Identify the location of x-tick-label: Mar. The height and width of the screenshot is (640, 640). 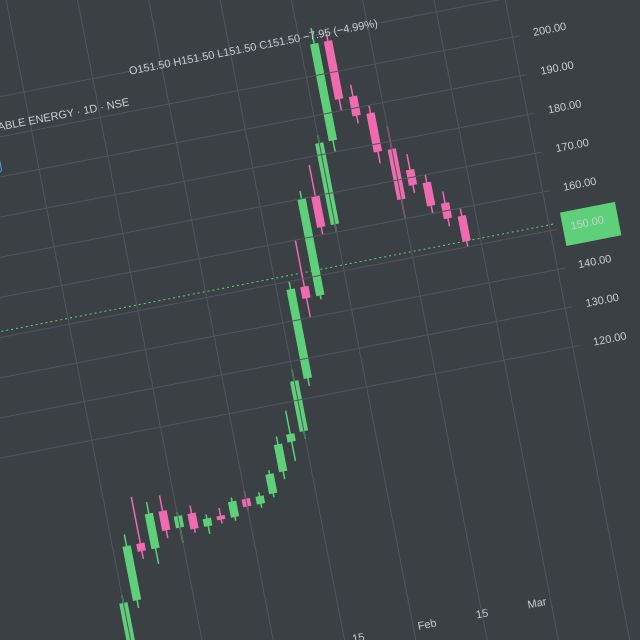
(537, 603).